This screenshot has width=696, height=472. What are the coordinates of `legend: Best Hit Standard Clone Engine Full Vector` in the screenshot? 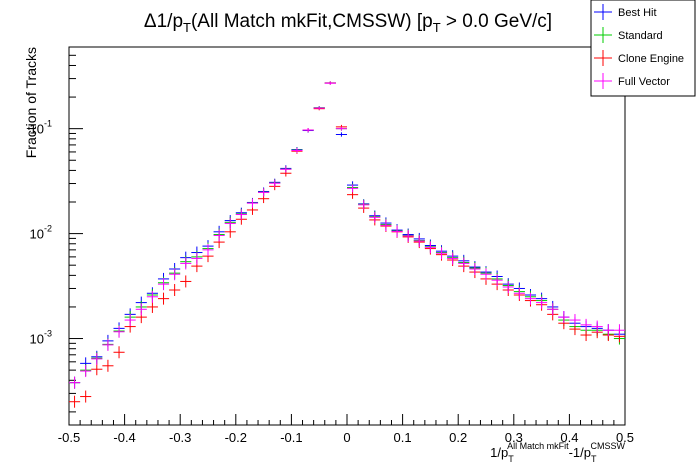 It's located at (643, 48).